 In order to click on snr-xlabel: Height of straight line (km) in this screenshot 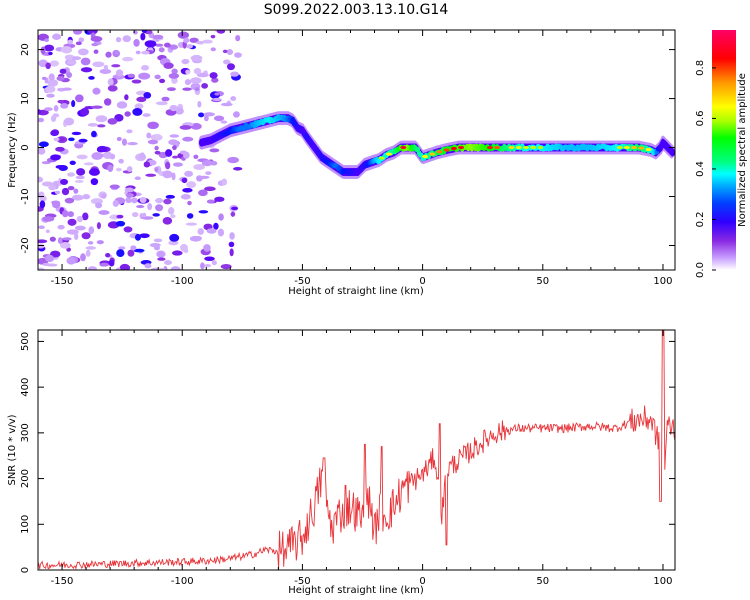, I will do `click(356, 590)`.